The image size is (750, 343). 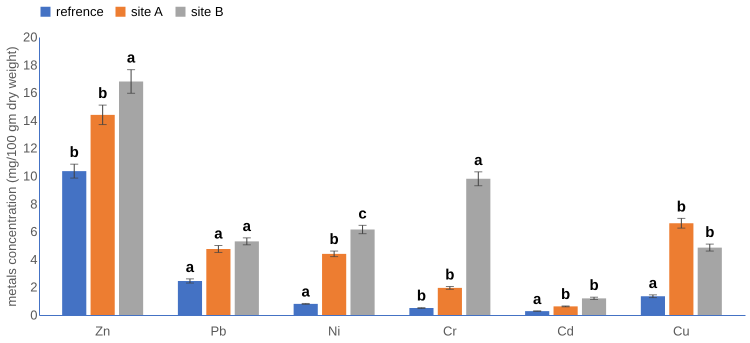 What do you see at coordinates (30, 120) in the screenshot?
I see `y-tick-label: 14` at bounding box center [30, 120].